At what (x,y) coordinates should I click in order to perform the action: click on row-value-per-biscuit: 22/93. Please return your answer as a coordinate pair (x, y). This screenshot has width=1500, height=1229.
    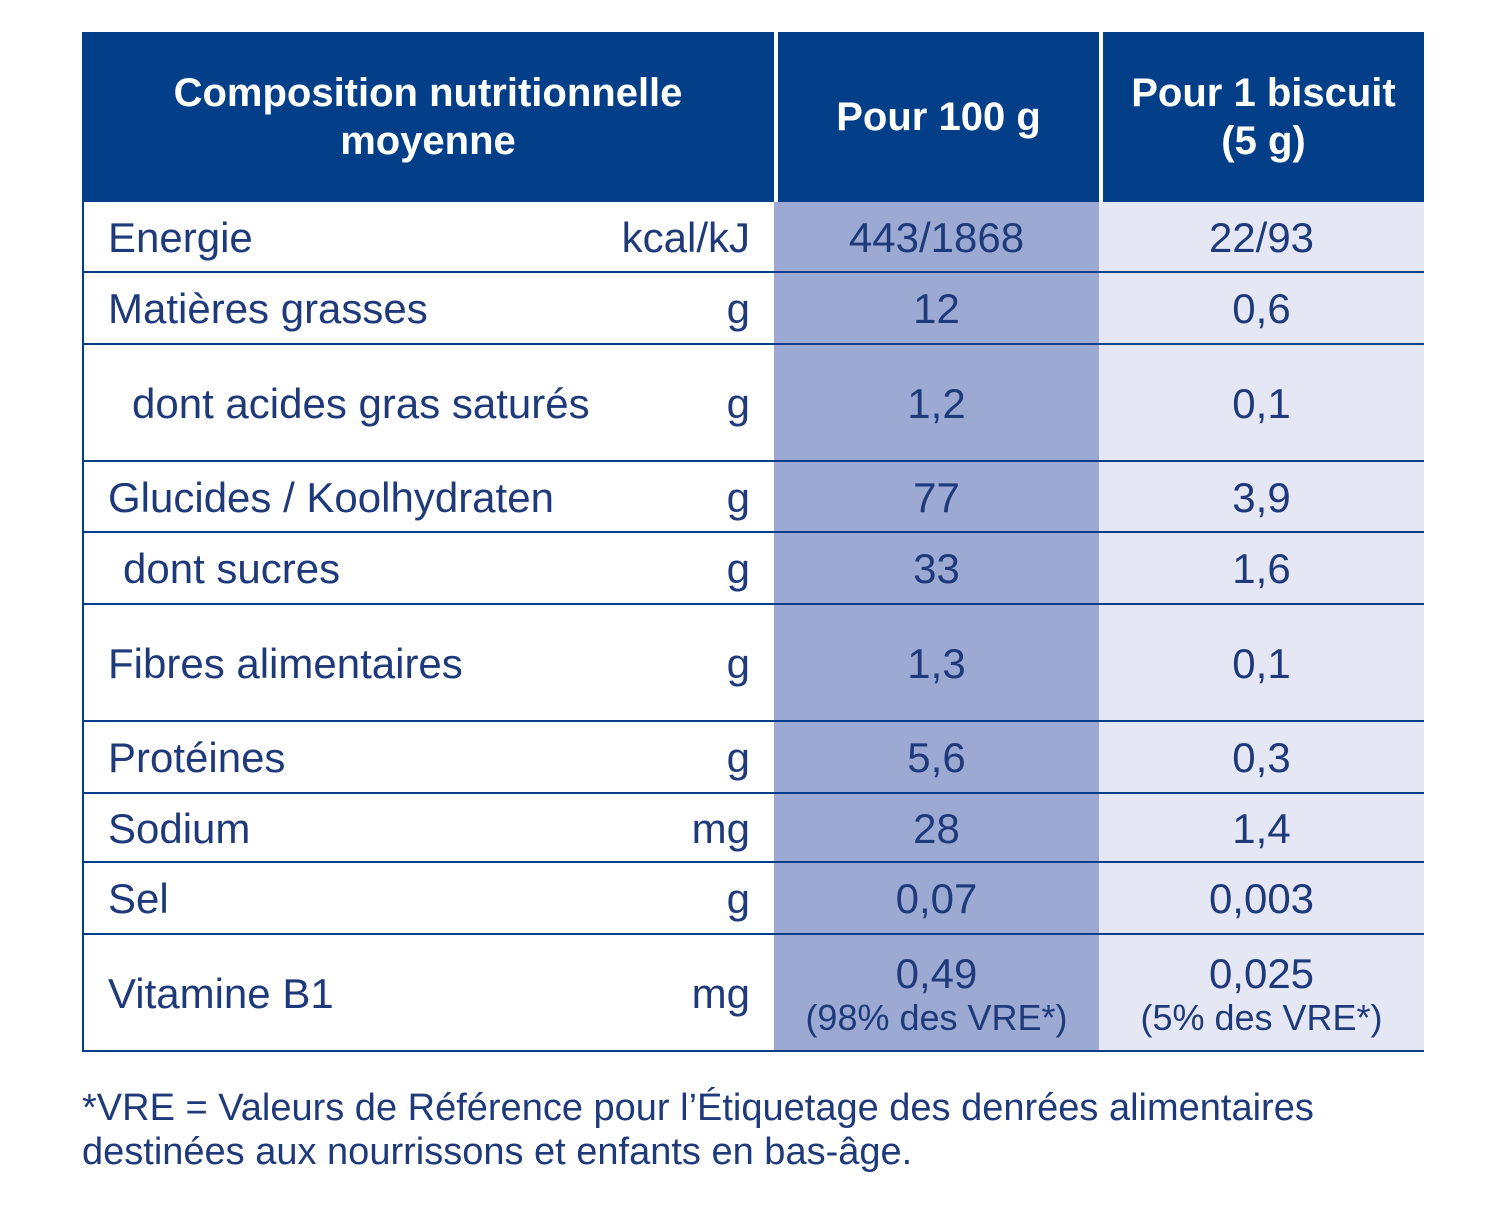
    Looking at the image, I should click on (1261, 237).